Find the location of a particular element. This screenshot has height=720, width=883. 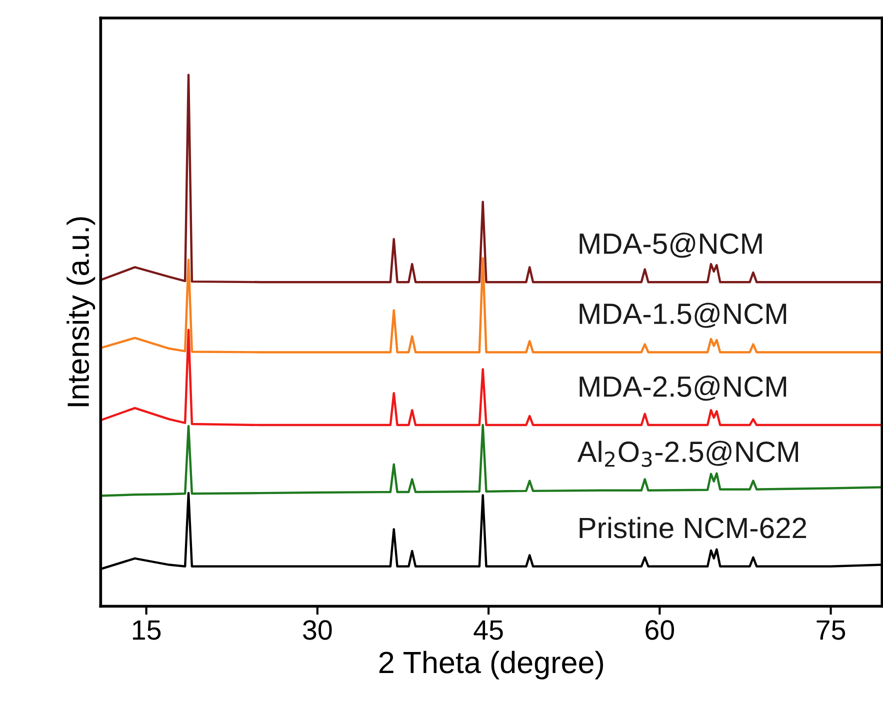

x-tick-label: 60 is located at coordinates (660, 630).